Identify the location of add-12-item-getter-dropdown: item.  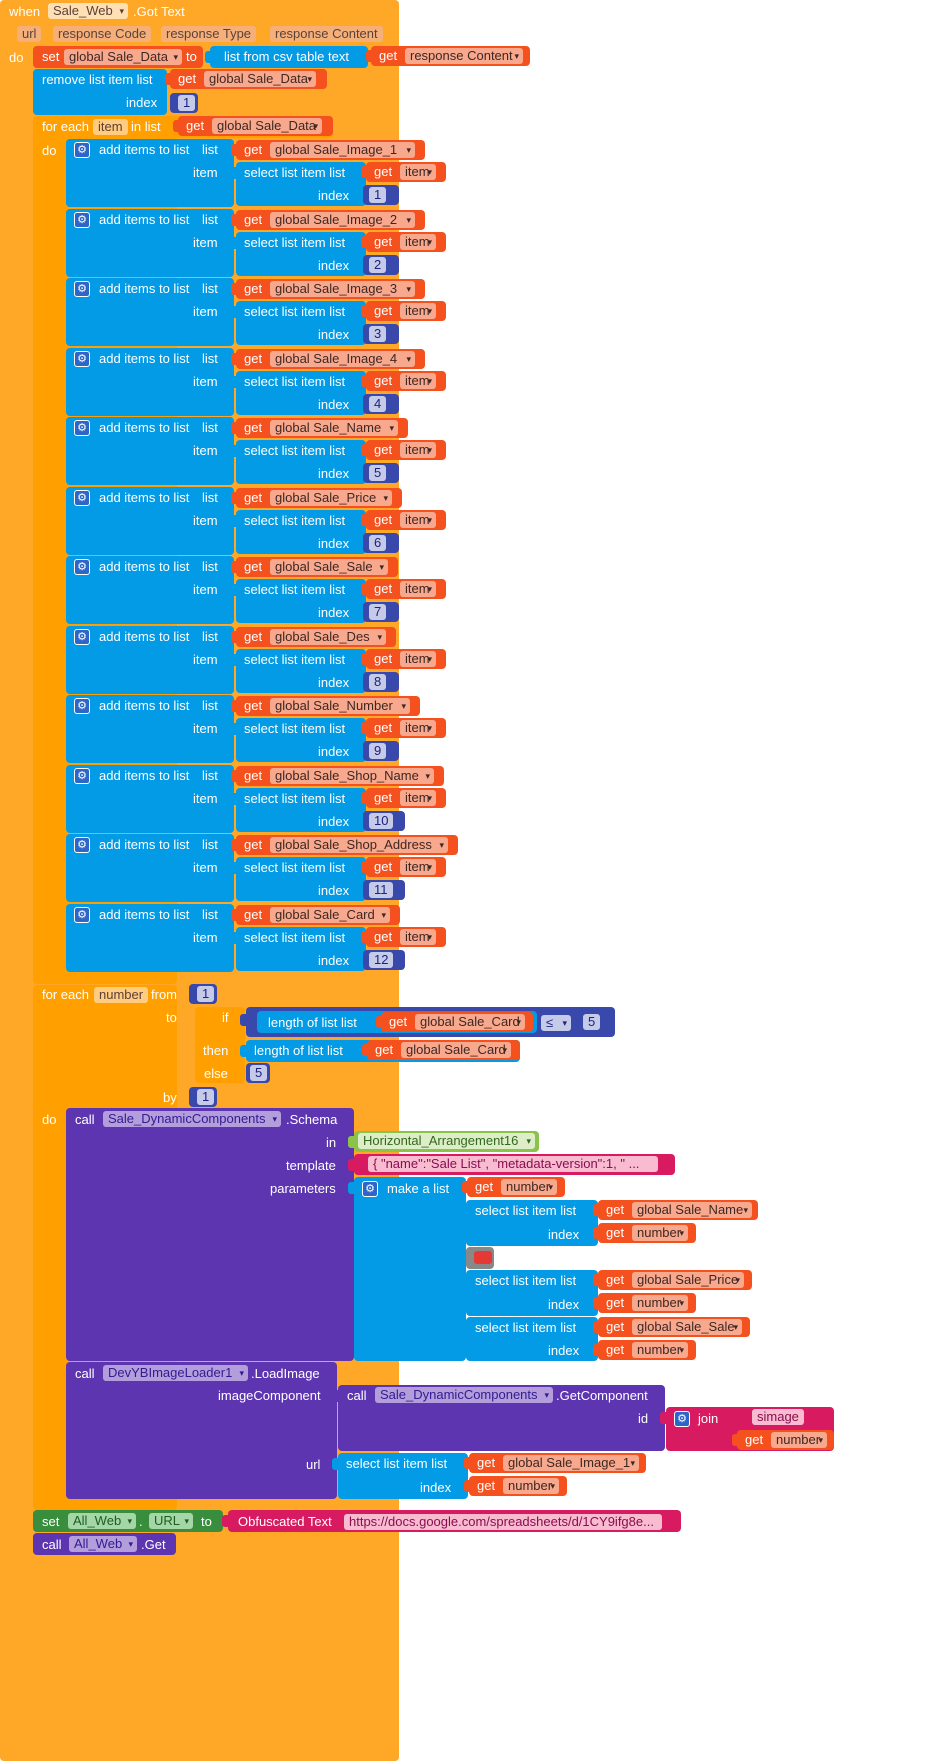
(418, 936).